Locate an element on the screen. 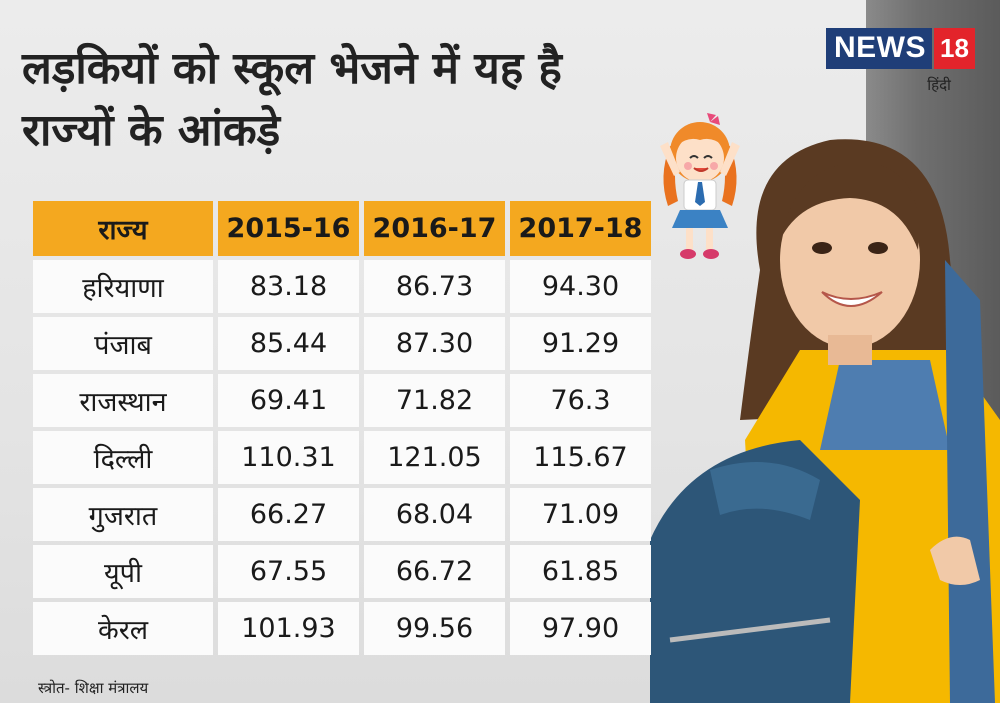  table-row: राजस्थान 69.41 71.82 76.3 is located at coordinates (342, 400).